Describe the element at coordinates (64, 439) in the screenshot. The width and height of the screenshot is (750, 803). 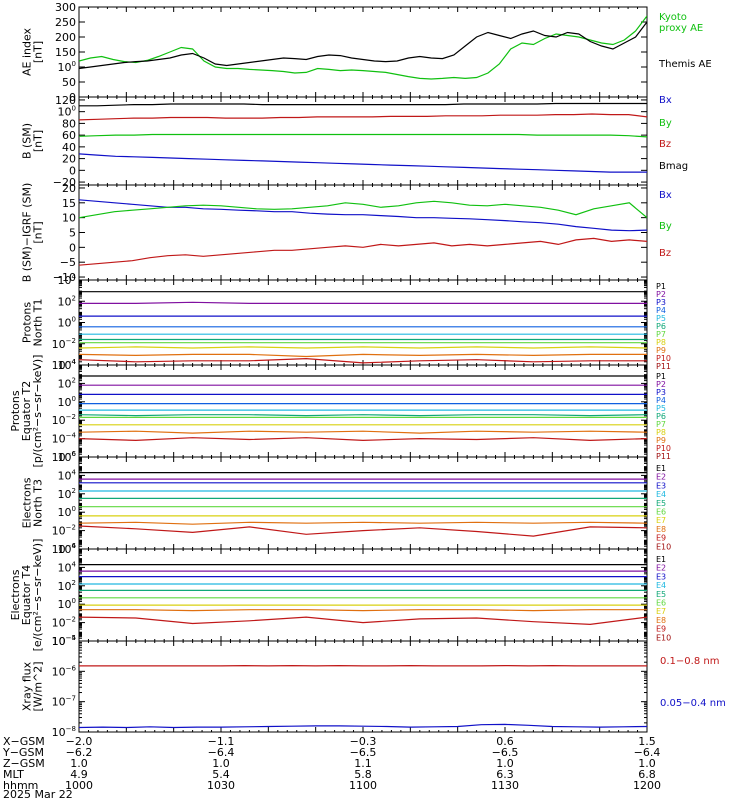
I see `y-tick-label: 10−4` at that location.